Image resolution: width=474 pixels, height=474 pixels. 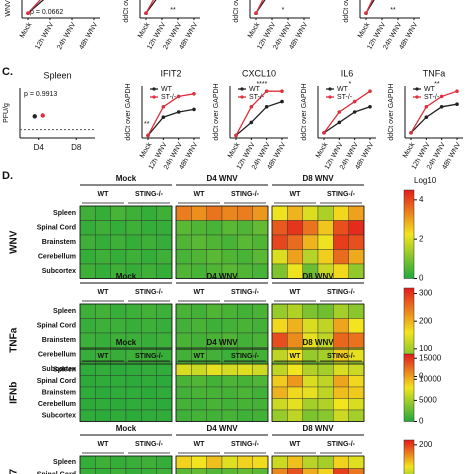 I want to click on annotation: ****, so click(x=261, y=84).